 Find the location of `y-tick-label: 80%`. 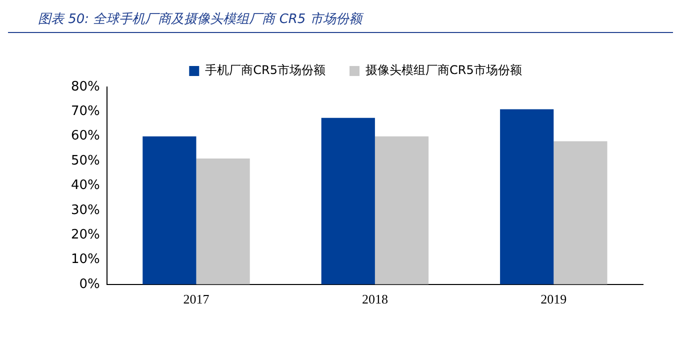

y-tick-label: 80% is located at coordinates (85, 86).